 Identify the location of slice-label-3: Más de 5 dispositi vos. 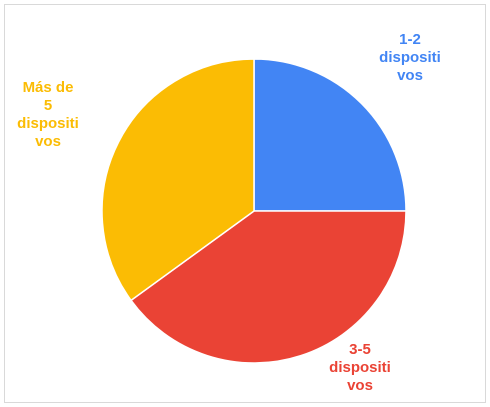
(48, 114).